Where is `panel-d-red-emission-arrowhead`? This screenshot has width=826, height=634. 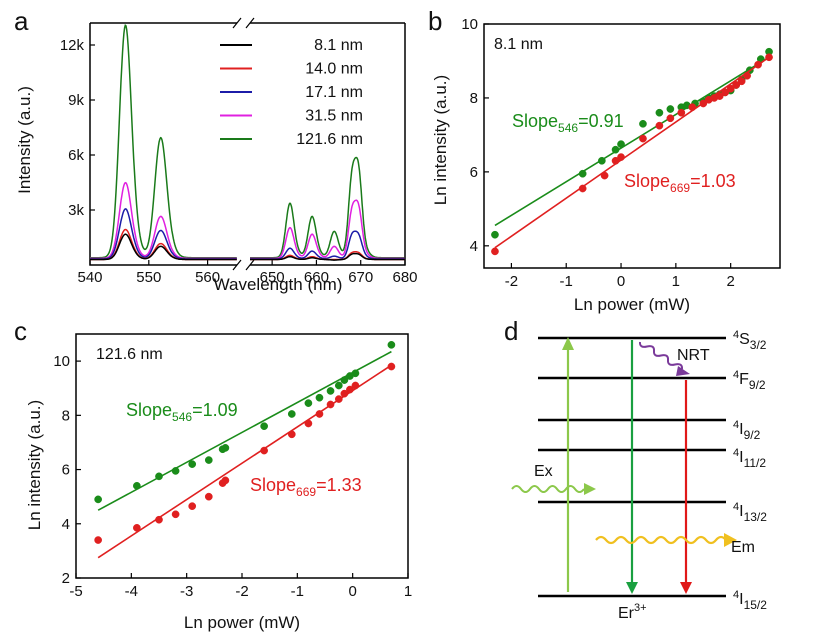
panel-d-red-emission-arrowhead is located at coordinates (686, 588).